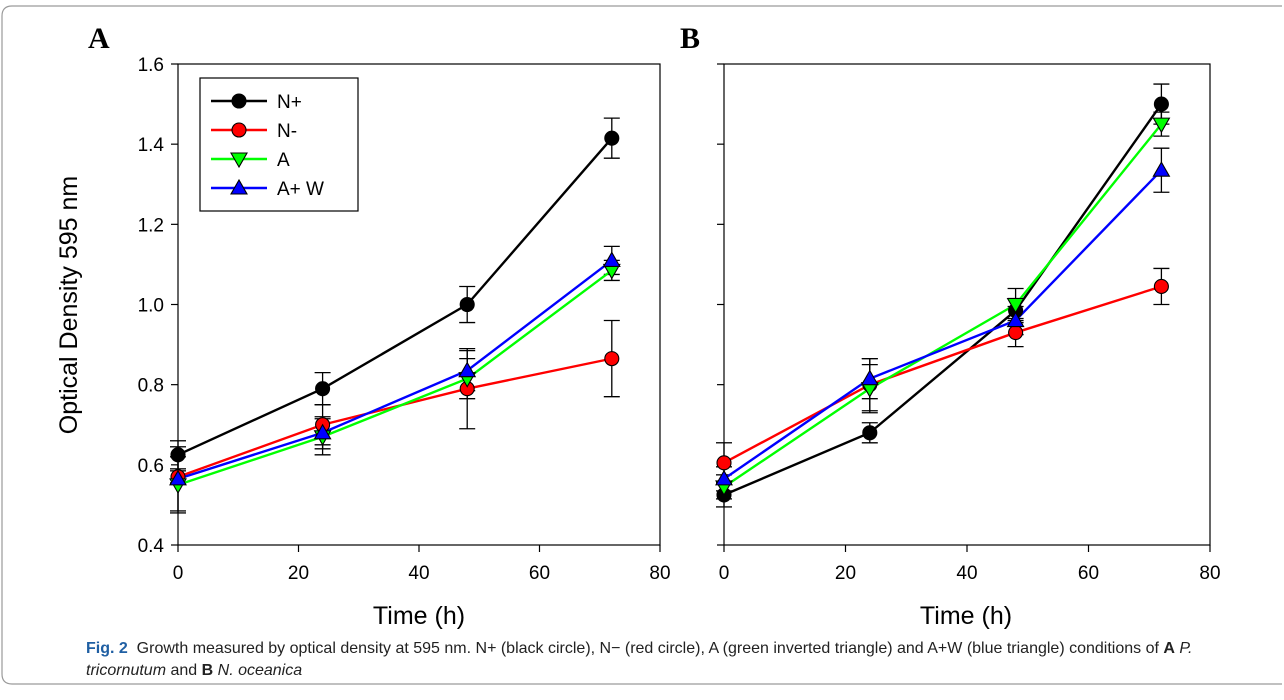 The width and height of the screenshot is (1284, 700). Describe the element at coordinates (99, 38) in the screenshot. I see `panel-label: A` at that location.